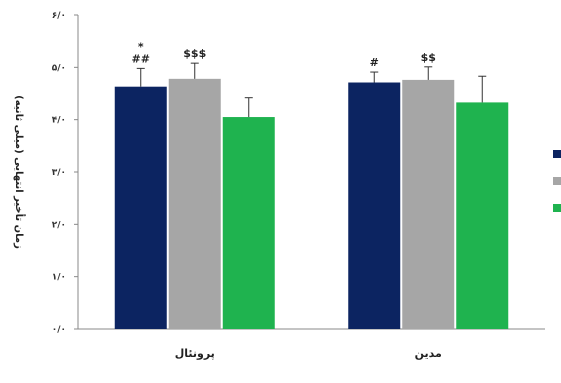 This screenshot has height=383, width=561. Describe the element at coordinates (284, 54) in the screenshot. I see `annotations: *## $$$ # $$` at that location.